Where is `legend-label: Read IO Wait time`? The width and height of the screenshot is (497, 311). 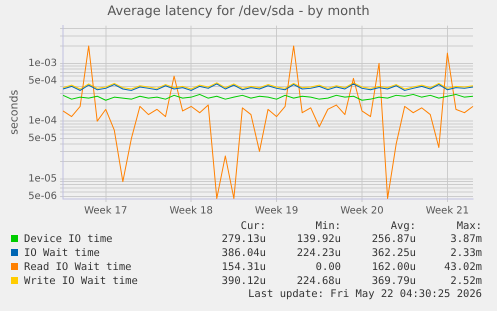 legend-label: Read IO Wait time is located at coordinates (78, 267).